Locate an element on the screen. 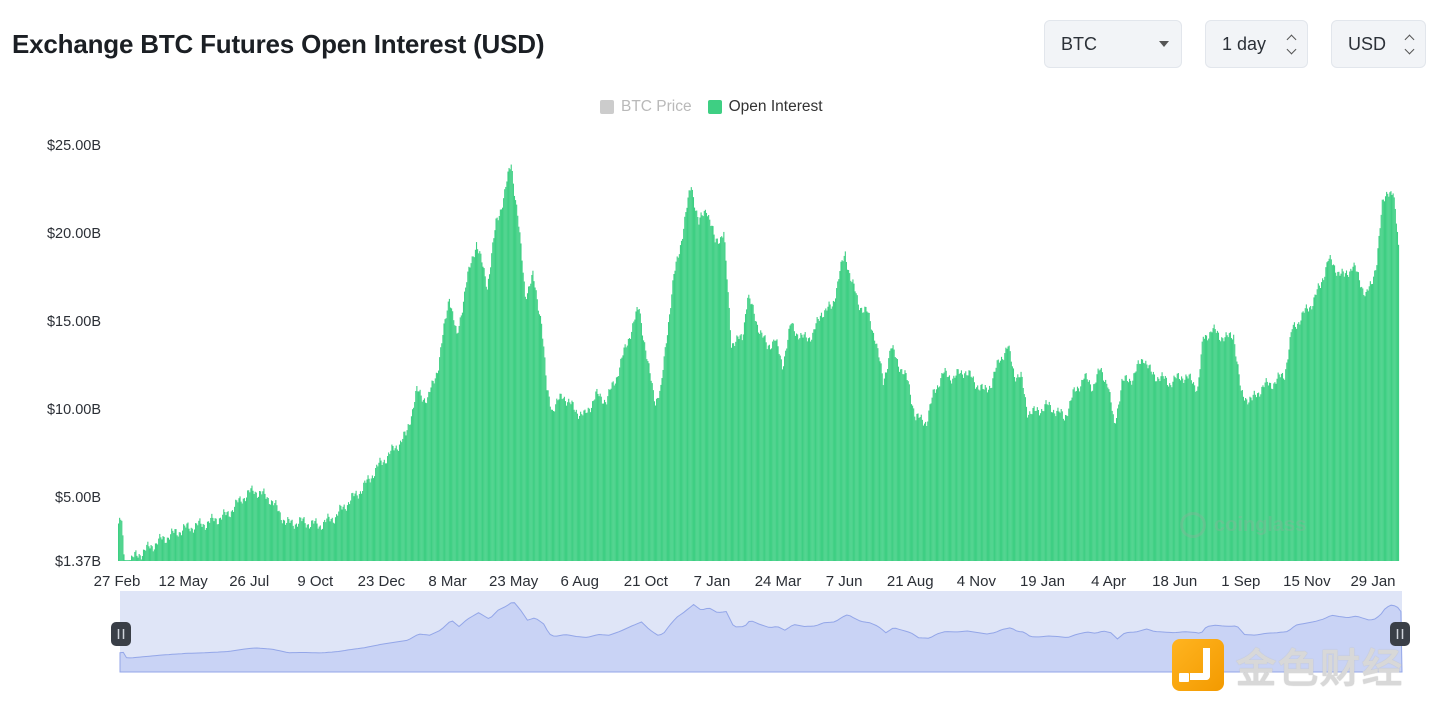  x-tick-label: 23 Dec is located at coordinates (382, 581).